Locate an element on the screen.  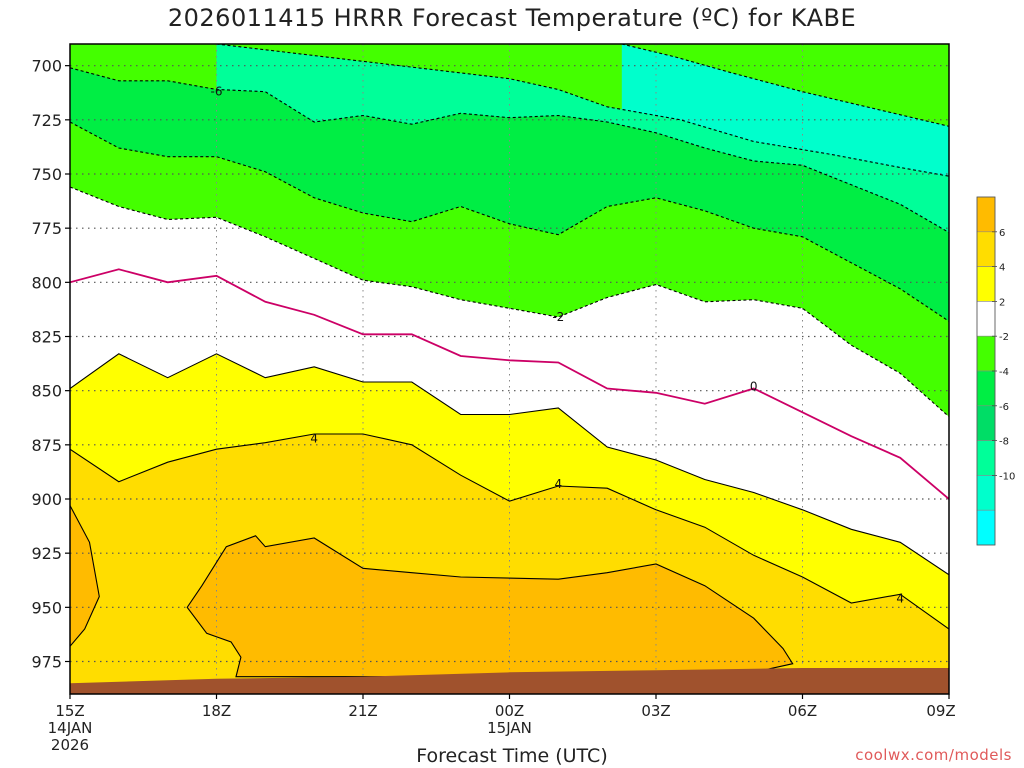
y-tick-label-800: 800 is located at coordinates (46, 282).